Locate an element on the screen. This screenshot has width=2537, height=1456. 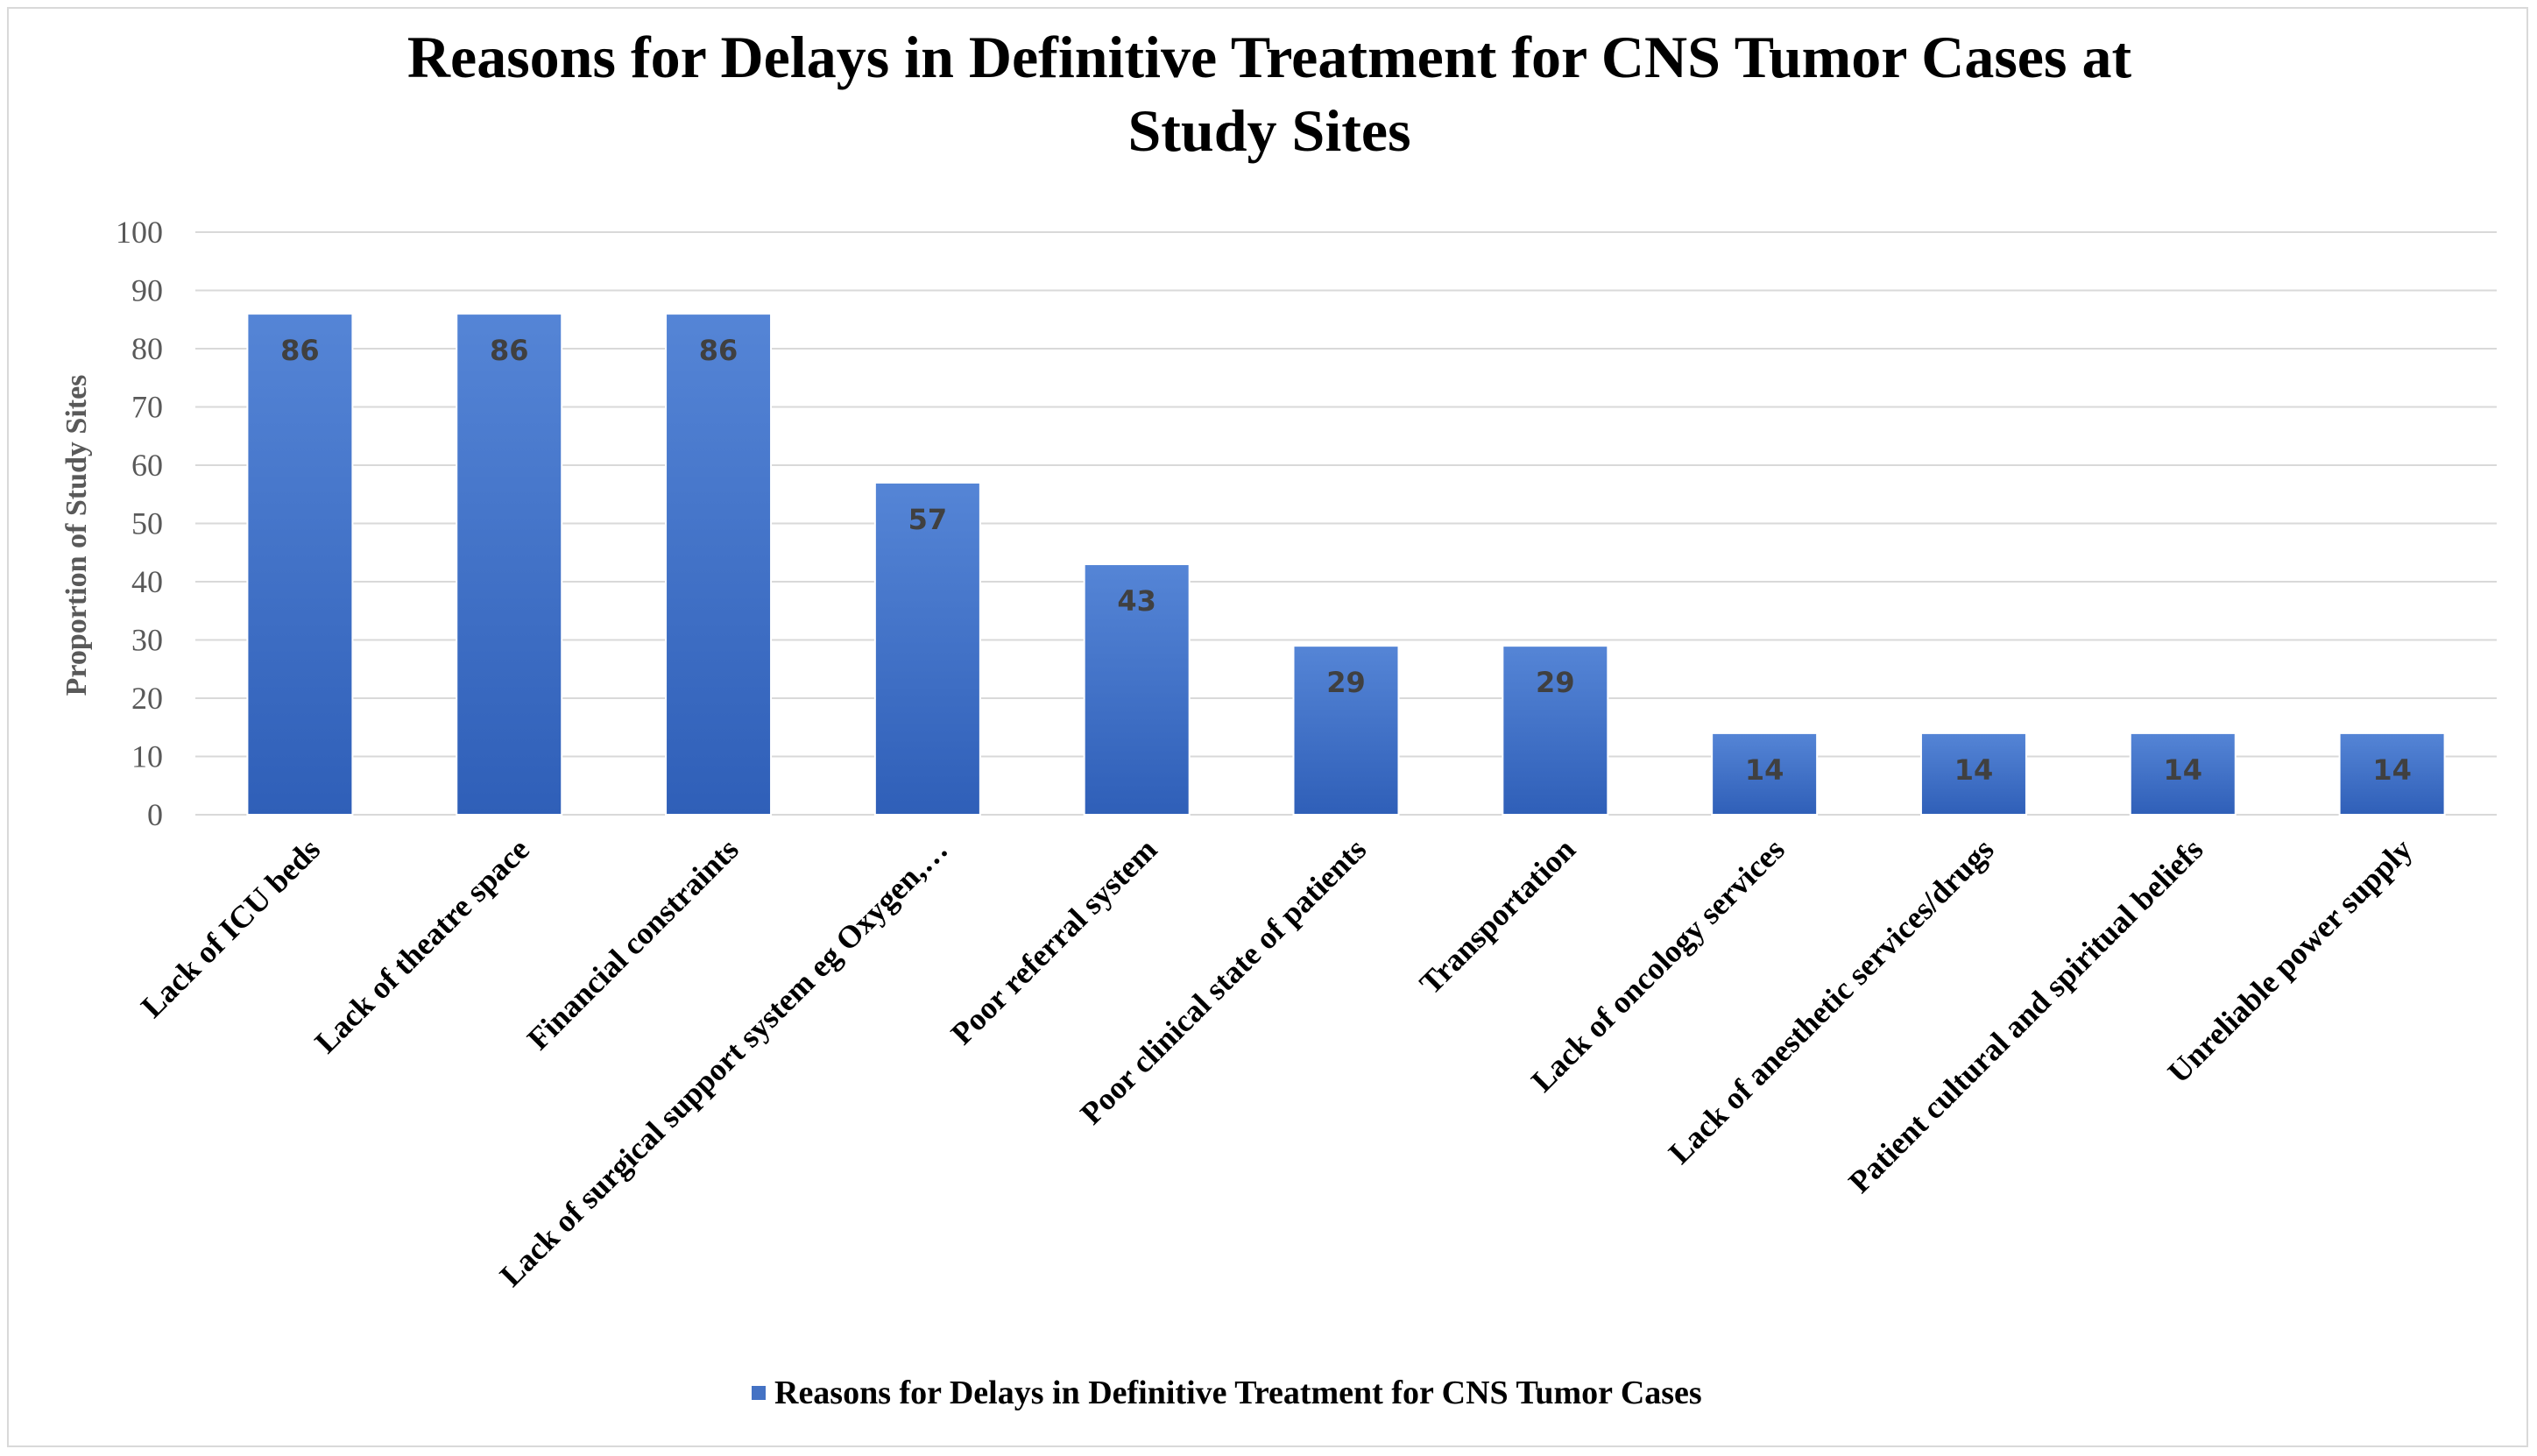
data-label-2: 86 is located at coordinates (510, 350).